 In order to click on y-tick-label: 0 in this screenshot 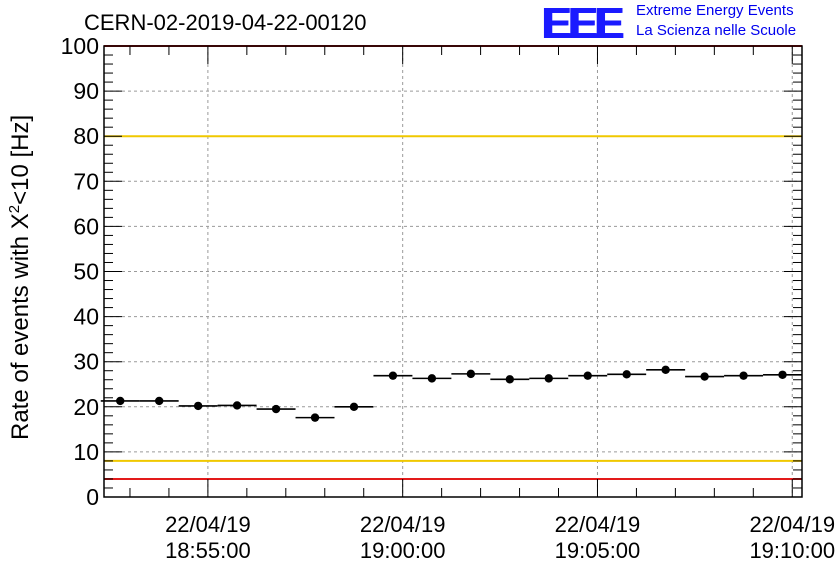, I will do `click(92, 497)`.